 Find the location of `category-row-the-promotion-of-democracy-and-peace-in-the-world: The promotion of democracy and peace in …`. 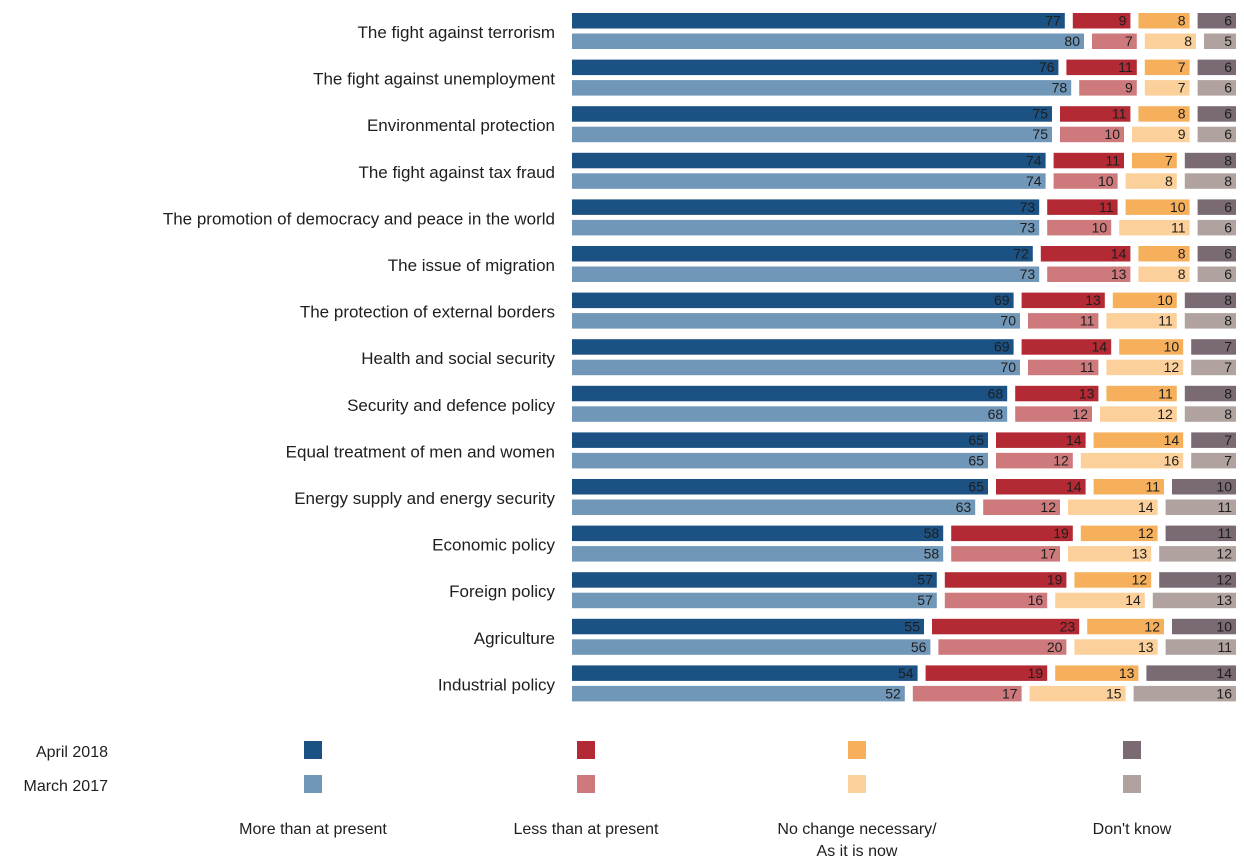

category-row-the-promotion-of-democracy-and-peace-in-the-world: The promotion of democracy and peace in … is located at coordinates (699, 217).